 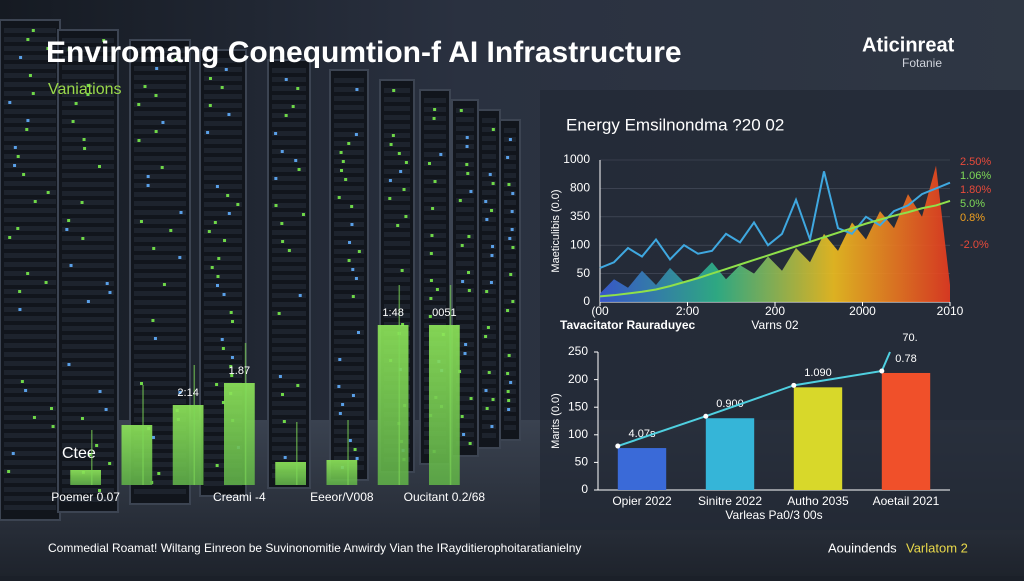 I want to click on x-tick-label: Autho 2035, so click(x=818, y=501).